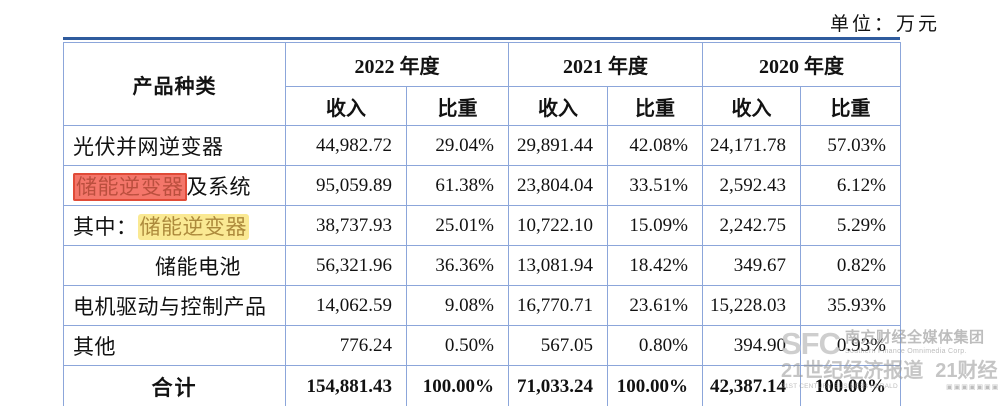  Describe the element at coordinates (751, 385) in the screenshot. I see `total-value-cell: 42,387.14` at that location.